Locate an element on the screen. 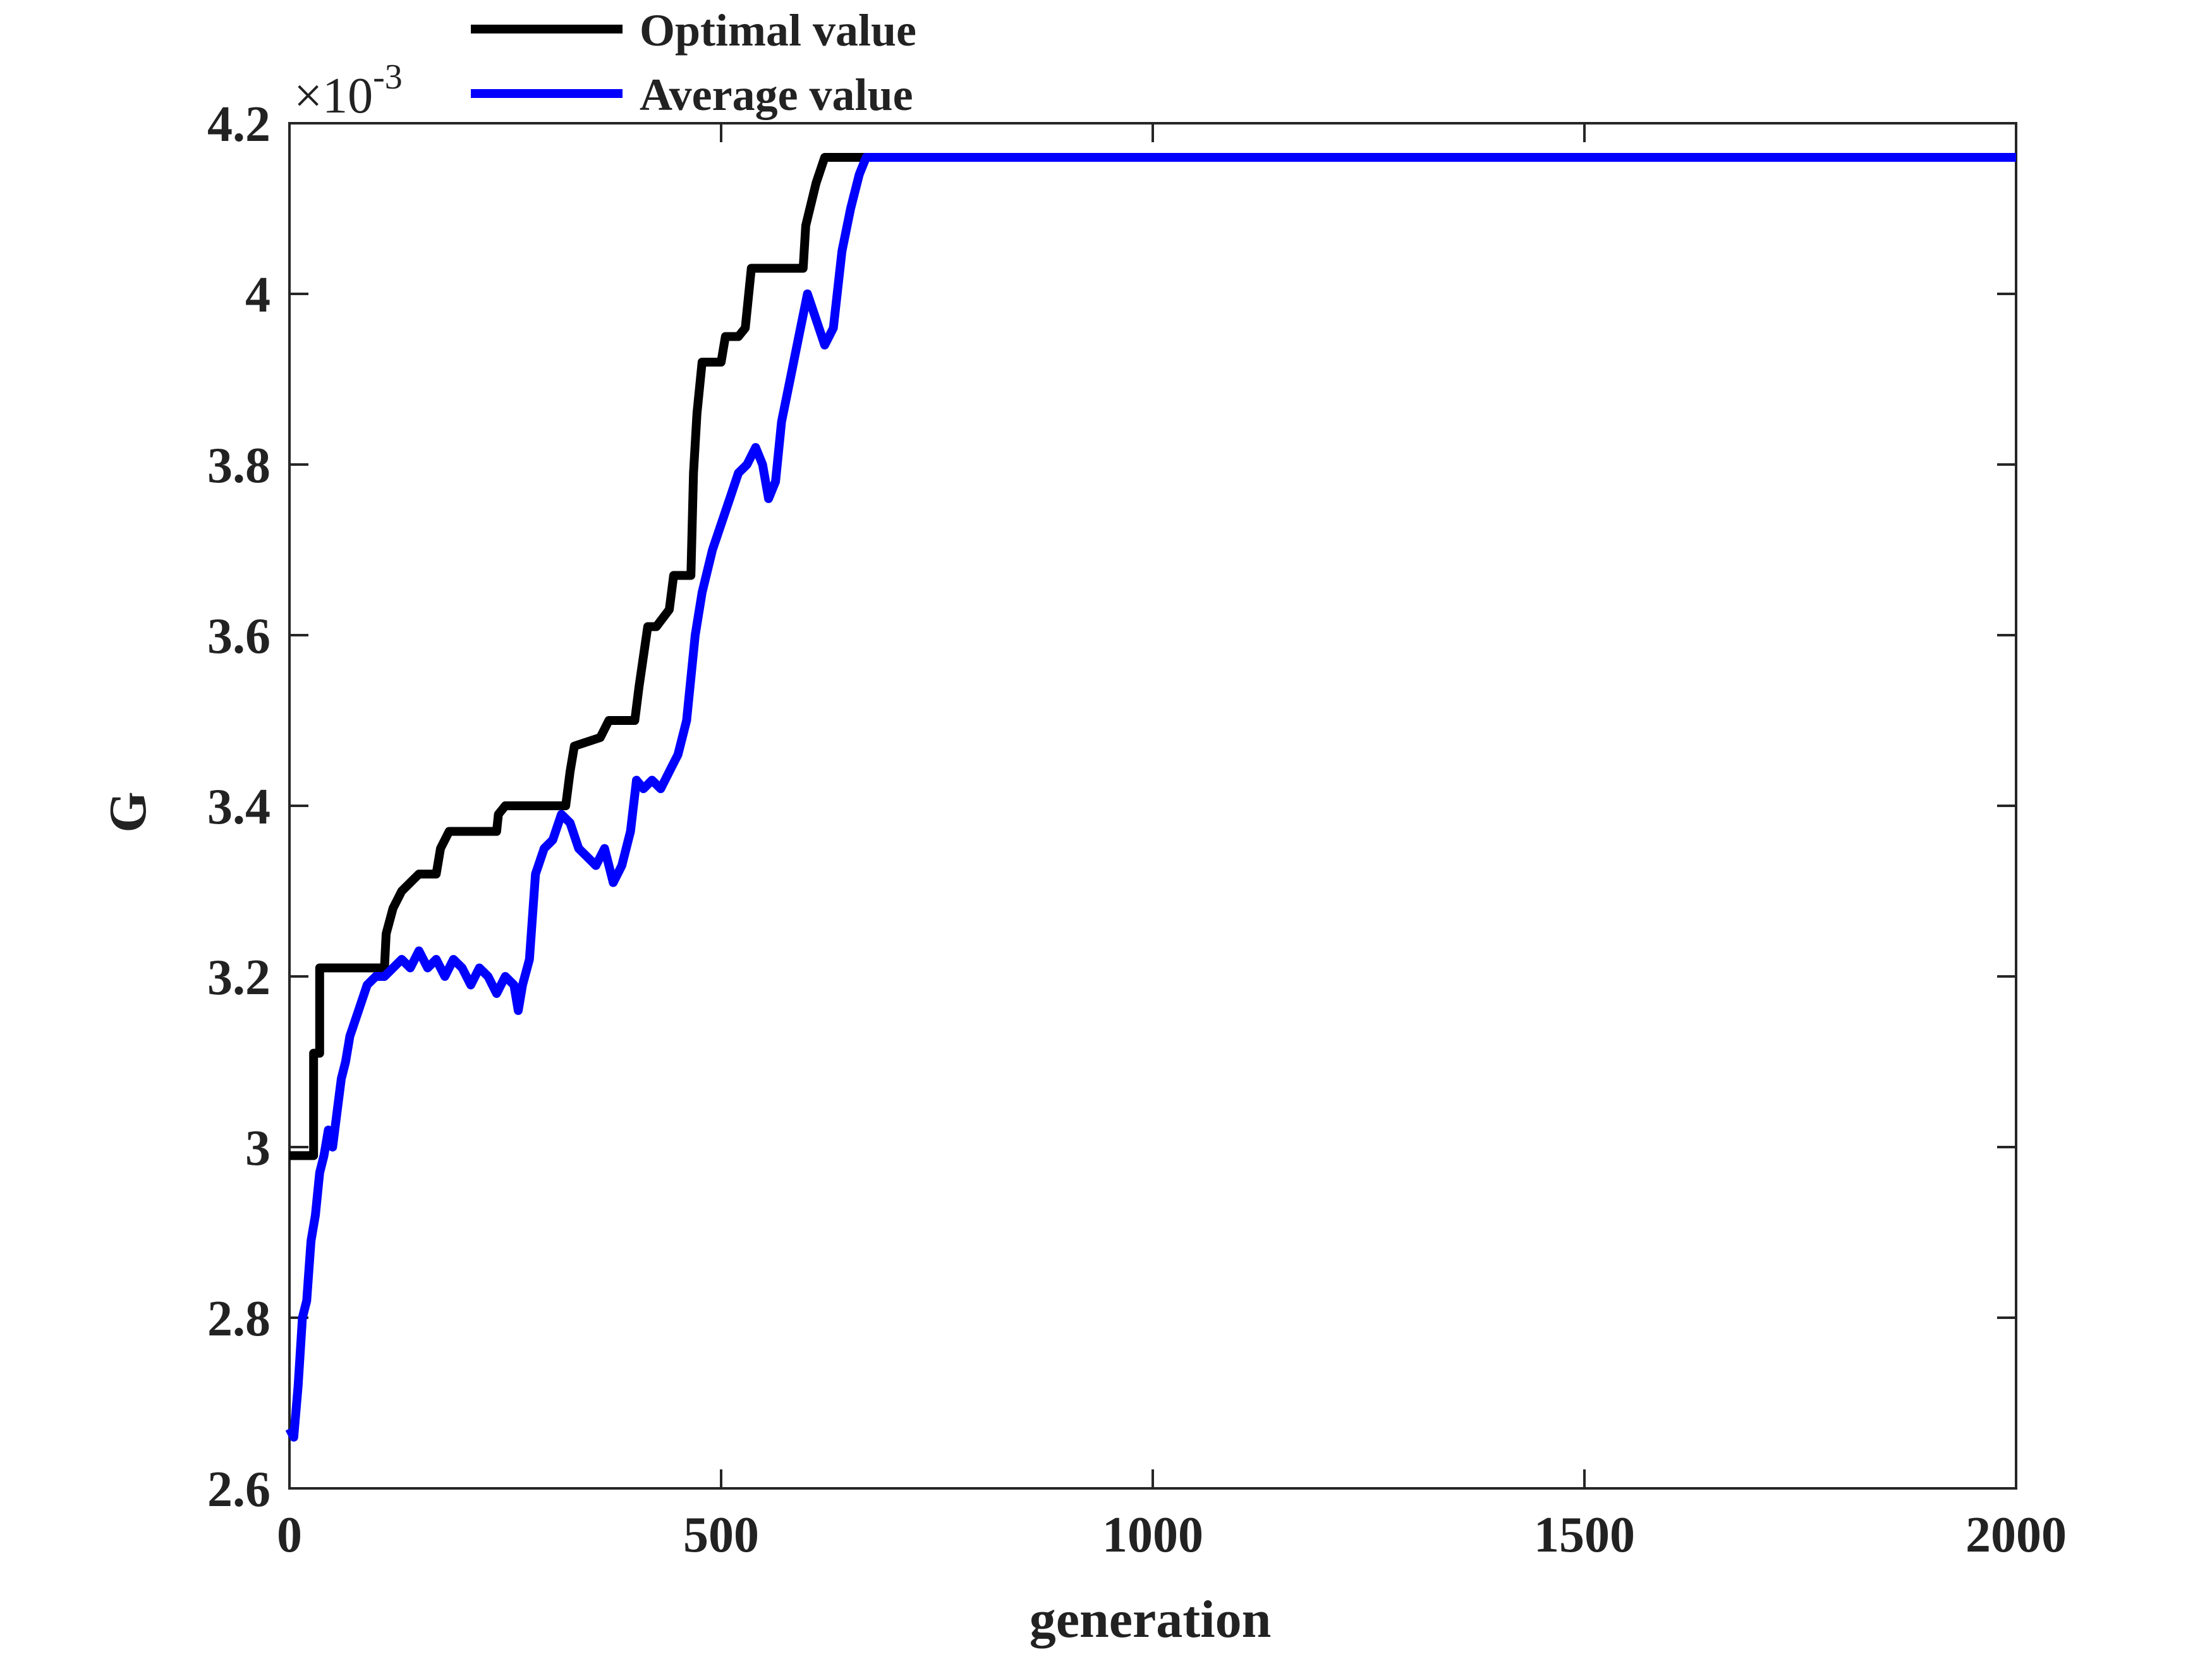  y-tick-label: 4.2 is located at coordinates (238, 125).